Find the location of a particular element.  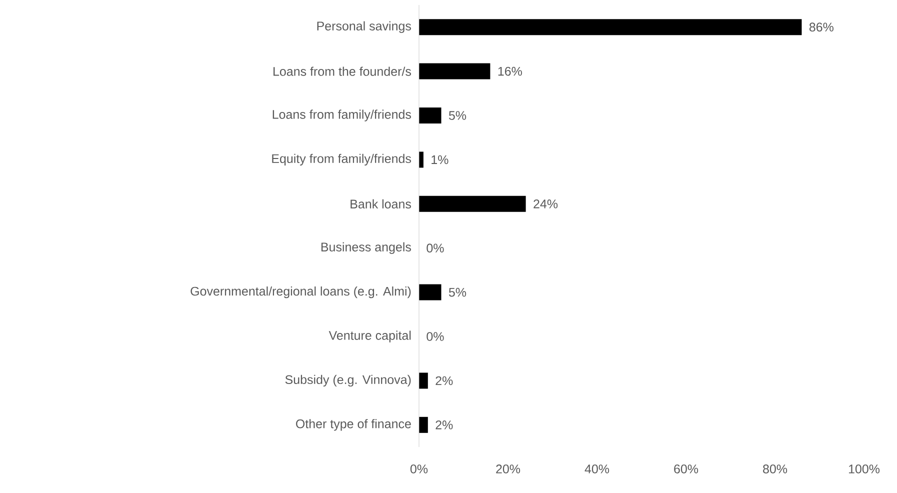

x-tick-label: 60% is located at coordinates (686, 469).